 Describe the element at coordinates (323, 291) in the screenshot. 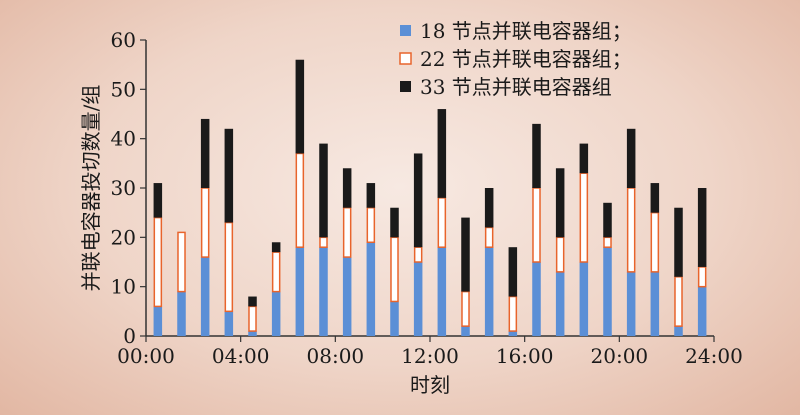

I see `bar-series1-slot8` at that location.